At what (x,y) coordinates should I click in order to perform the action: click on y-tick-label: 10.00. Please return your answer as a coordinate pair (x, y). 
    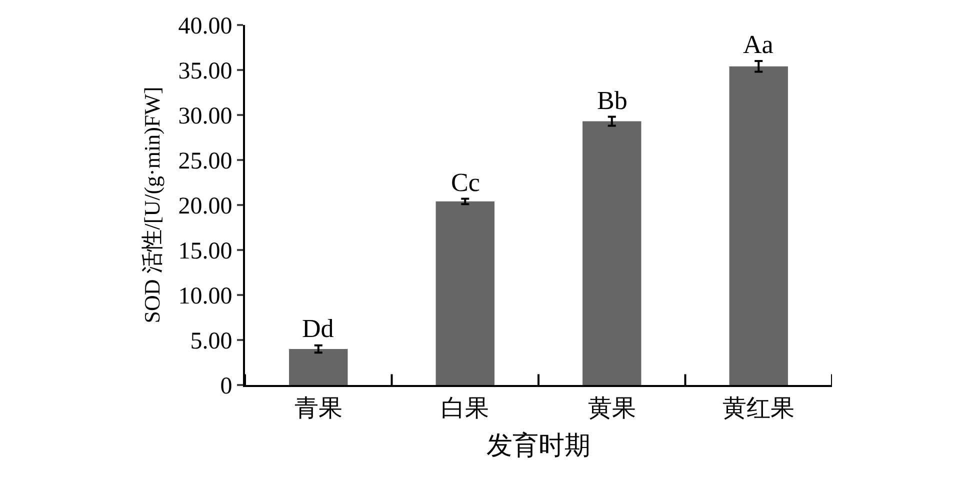
    Looking at the image, I should click on (205, 296).